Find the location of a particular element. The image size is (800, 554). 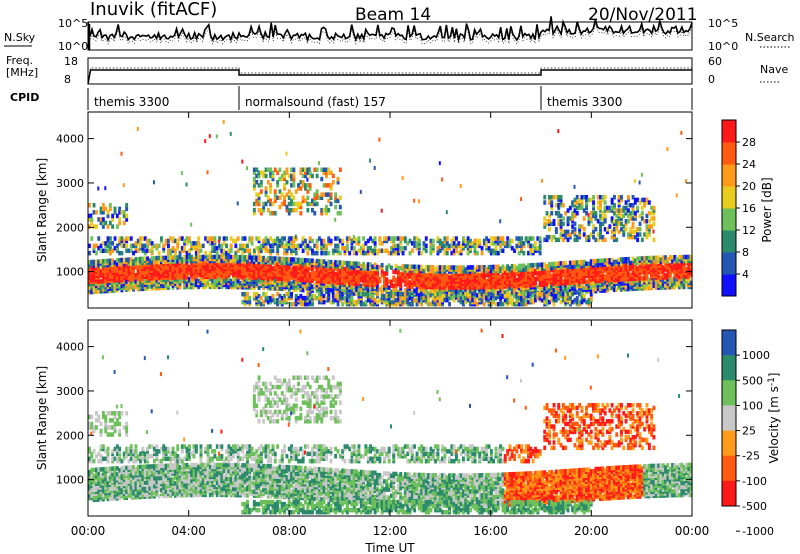

freq-label: Freq. is located at coordinates (19, 60).